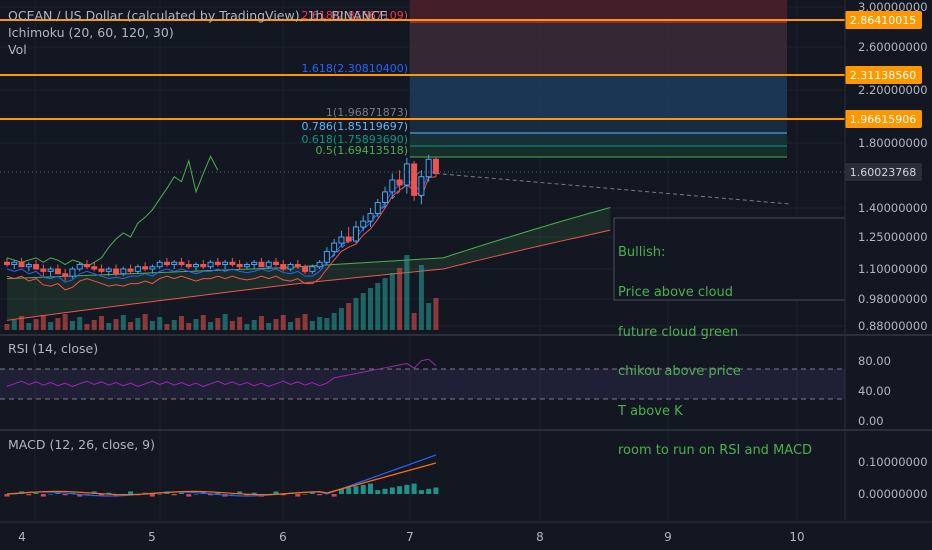 This screenshot has height=550, width=932. I want to click on annotation-box, so click(729, 259).